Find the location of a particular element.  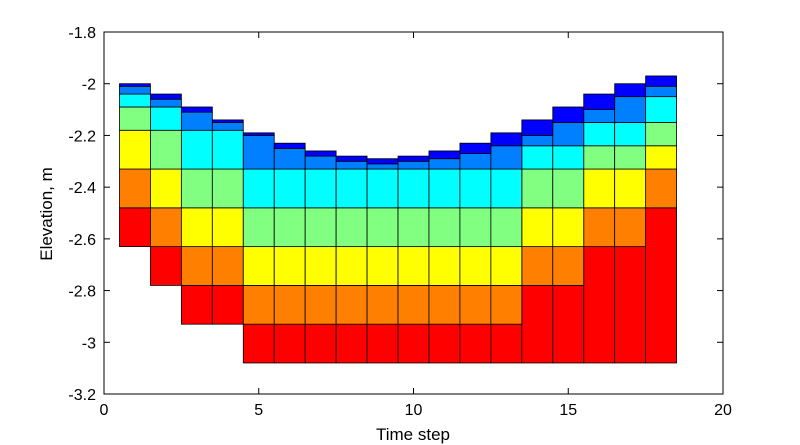

x-tick-label: 5 is located at coordinates (258, 410).